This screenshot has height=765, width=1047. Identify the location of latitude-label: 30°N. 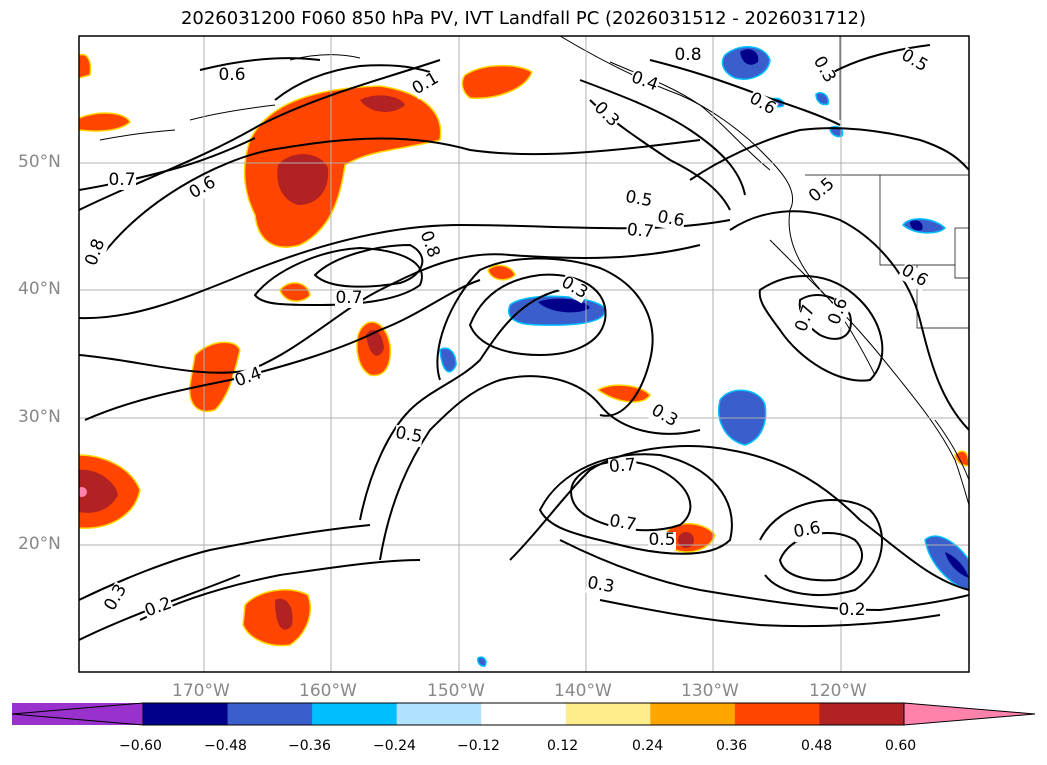
(39, 417).